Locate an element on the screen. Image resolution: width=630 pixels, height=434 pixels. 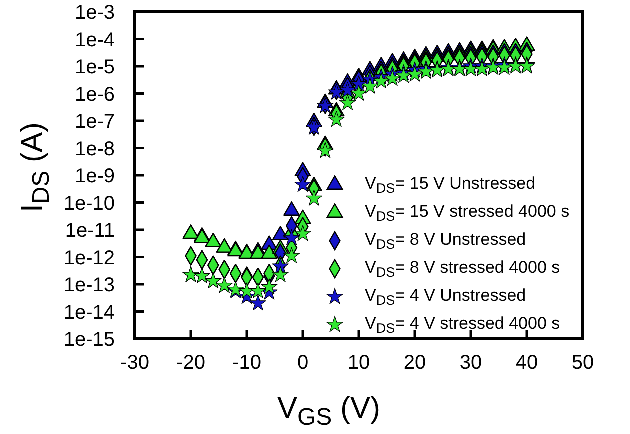
x-tick-label: 40 is located at coordinates (527, 363).